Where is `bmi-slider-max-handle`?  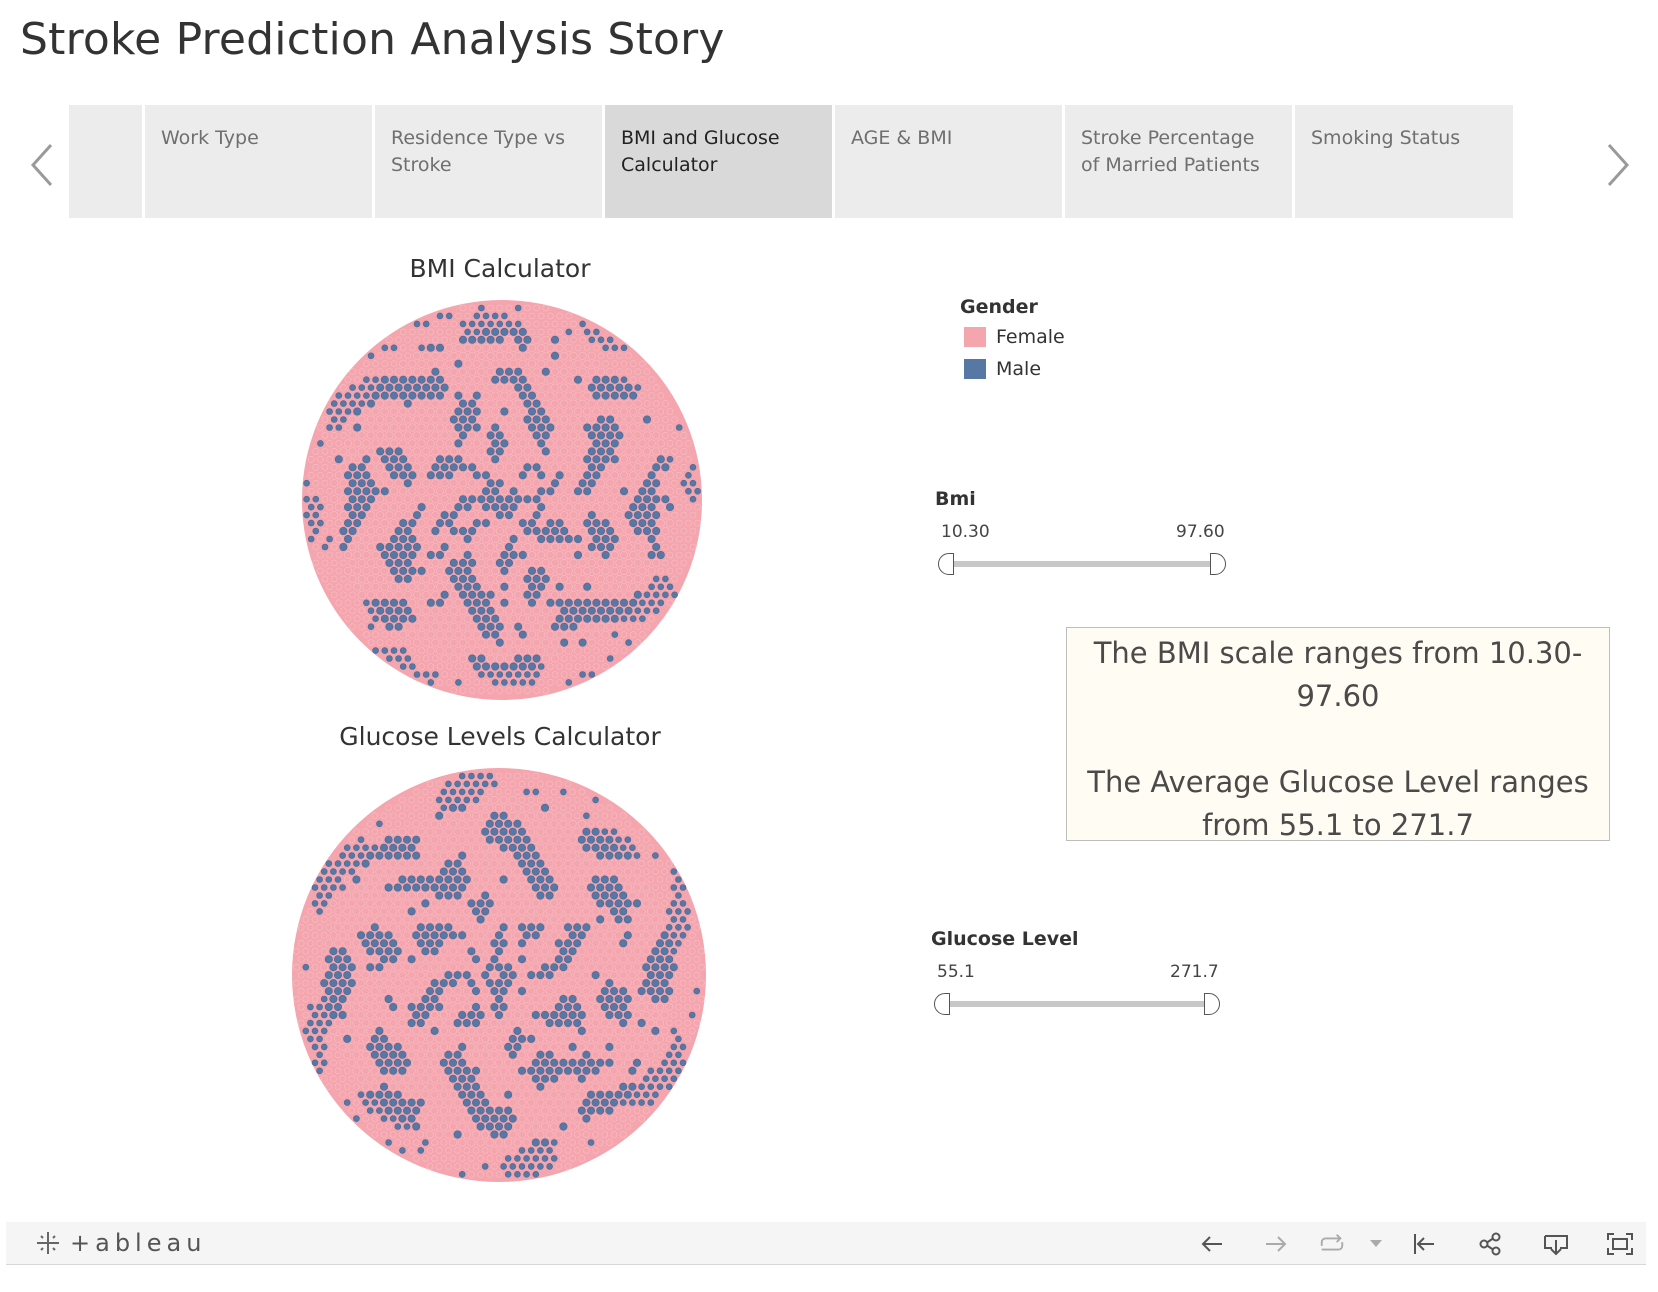 bmi-slider-max-handle is located at coordinates (1218, 564).